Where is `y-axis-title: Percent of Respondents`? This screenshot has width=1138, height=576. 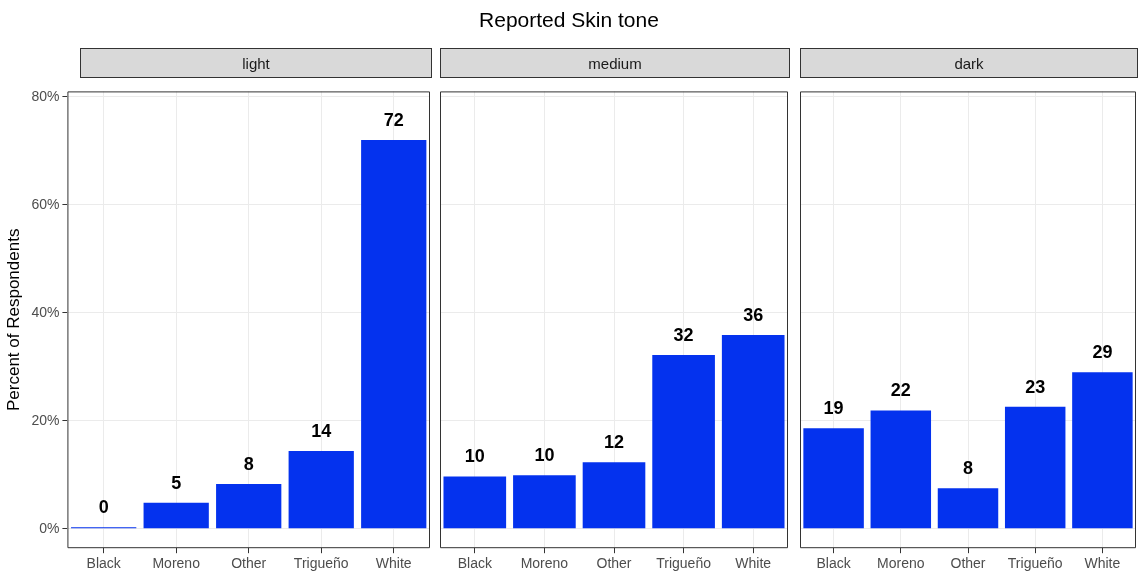
y-axis-title: Percent of Respondents is located at coordinates (13, 319).